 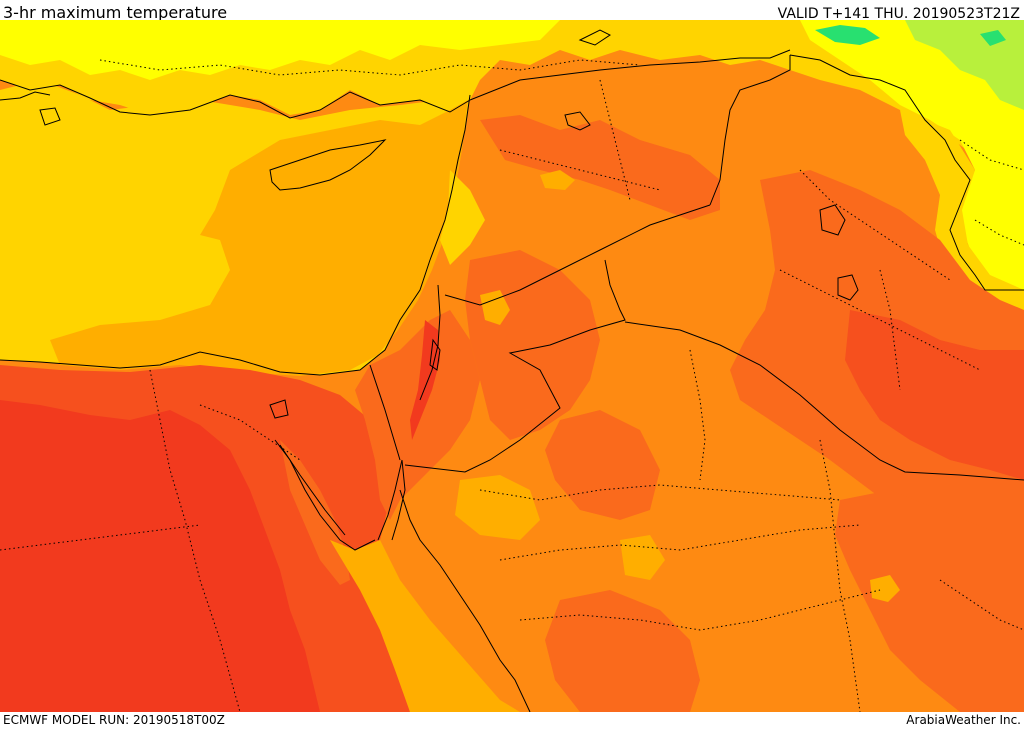 I want to click on zone-egypt-dark-red, so click(x=160, y=556).